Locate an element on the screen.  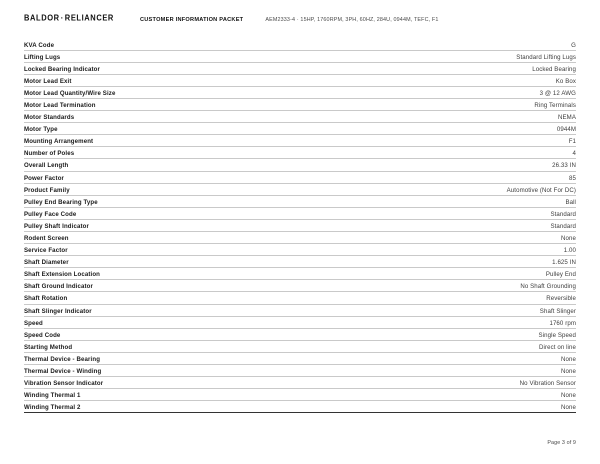
spec-value: Standard Lifting Lugs is located at coordinates (438, 56).